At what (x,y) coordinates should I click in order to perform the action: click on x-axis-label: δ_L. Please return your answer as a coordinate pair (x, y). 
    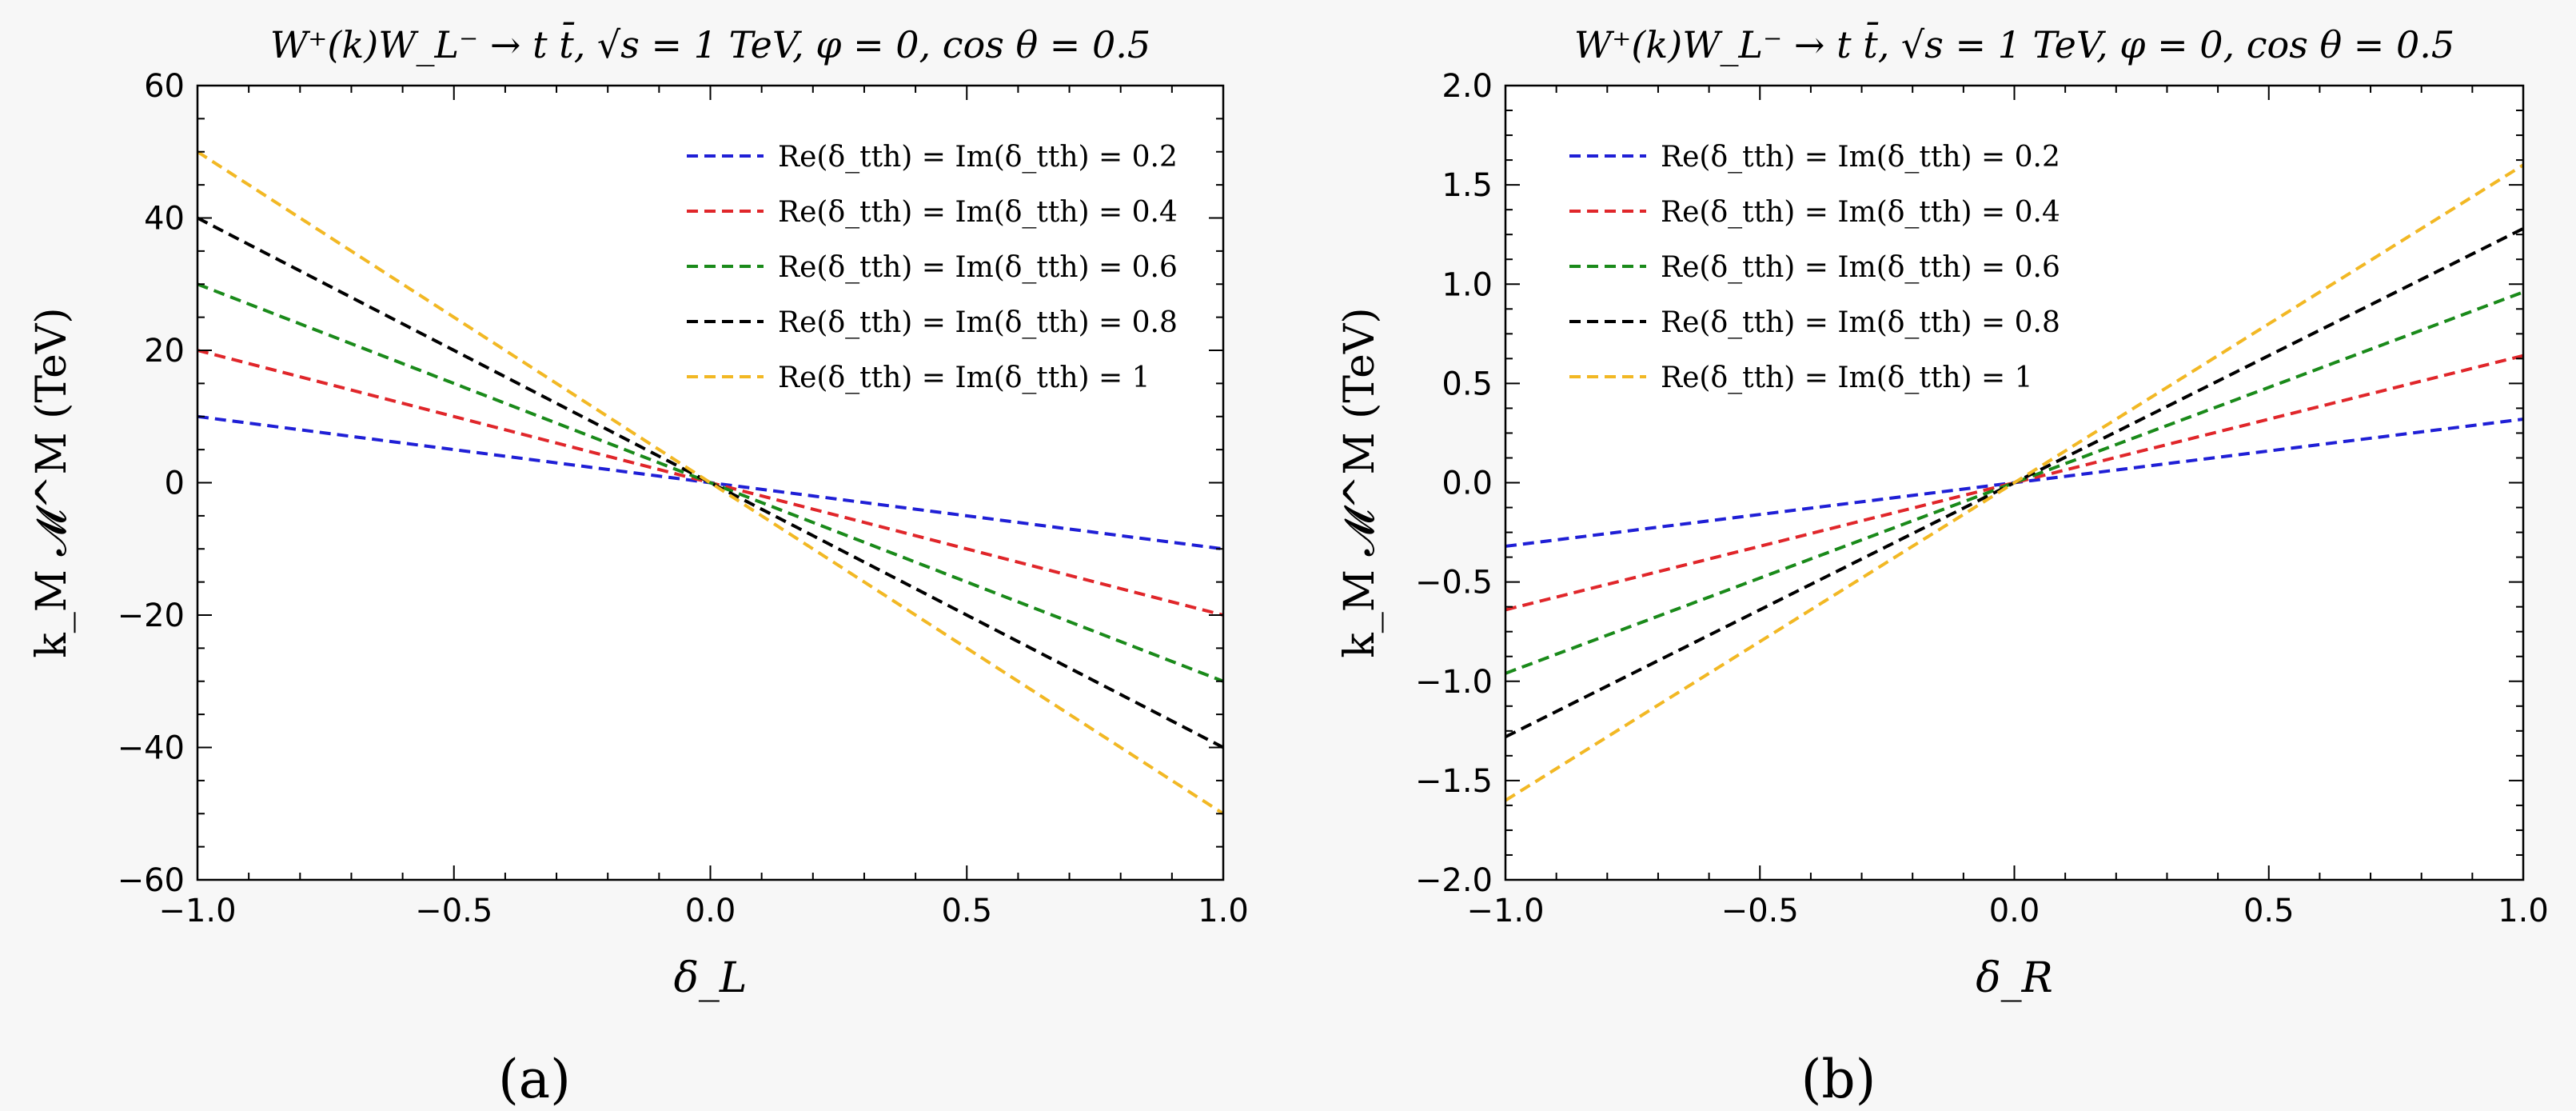
    Looking at the image, I should click on (711, 978).